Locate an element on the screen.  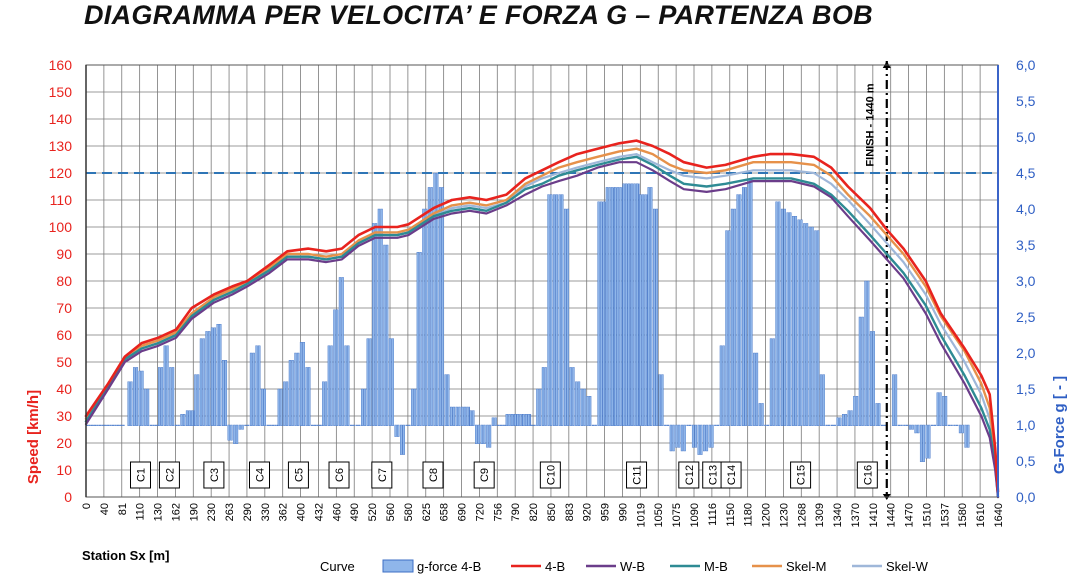
x-tick-label: 130 is located at coordinates (159, 512).